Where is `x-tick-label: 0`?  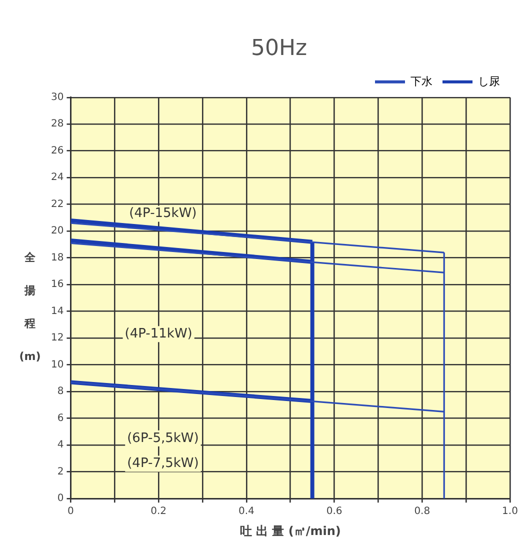 x-tick-label: 0 is located at coordinates (71, 512).